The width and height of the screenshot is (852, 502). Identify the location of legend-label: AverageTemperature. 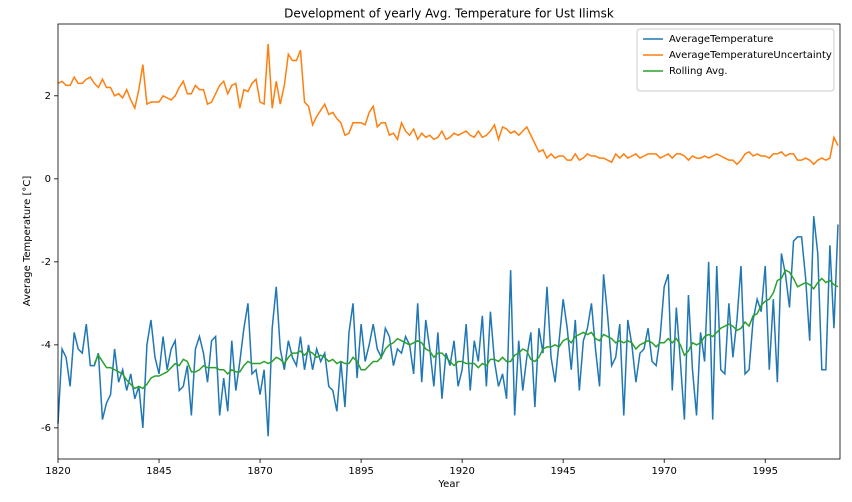
(721, 39).